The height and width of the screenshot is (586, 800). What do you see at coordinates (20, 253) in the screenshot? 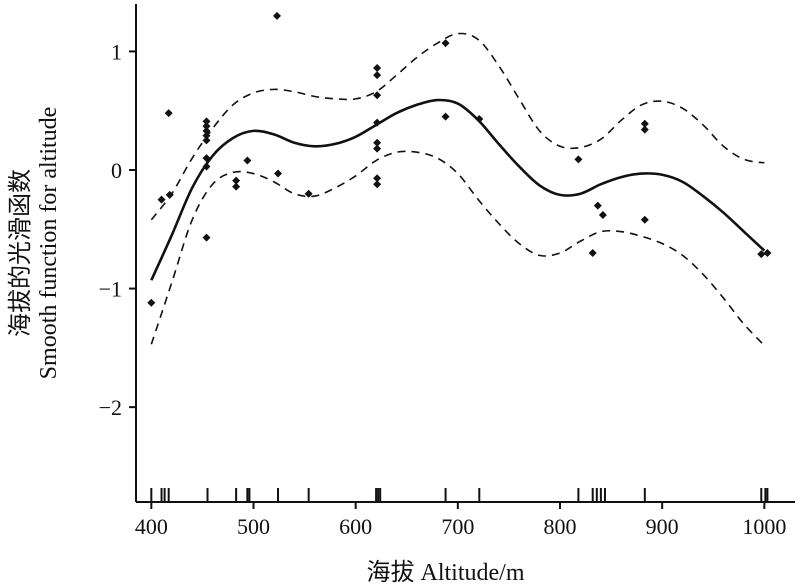
I see `y-axis-title-cn: 海拔的光滑函数` at bounding box center [20, 253].